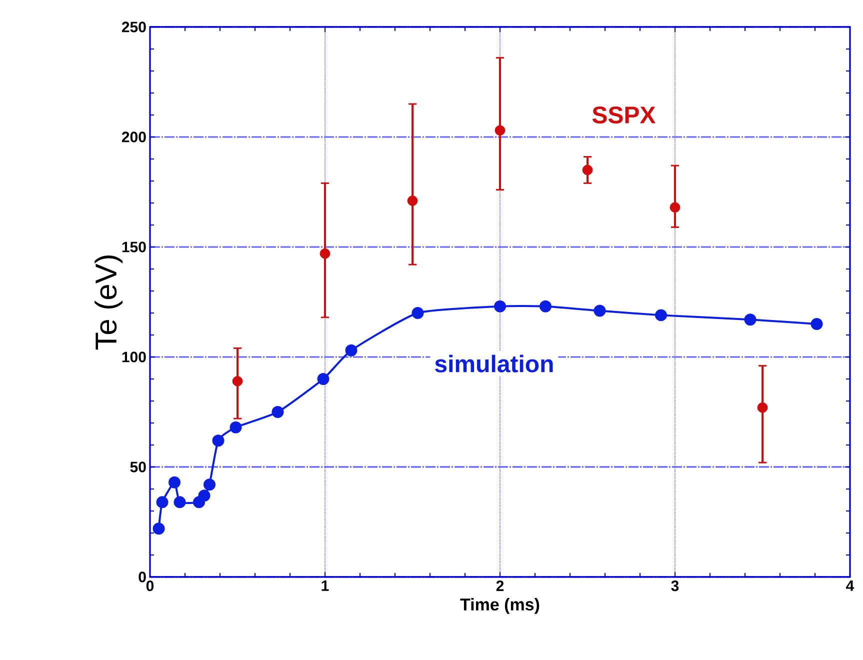 The height and width of the screenshot is (660, 863). Describe the element at coordinates (624, 115) in the screenshot. I see `series-label: SSPX` at that location.